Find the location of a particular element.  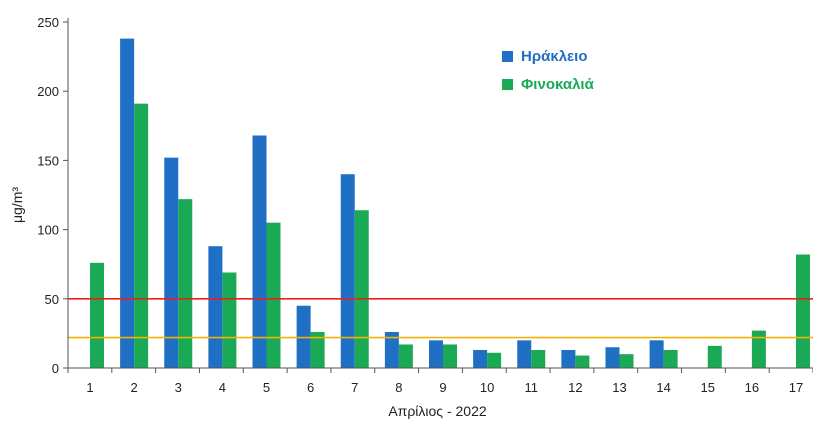

x-tick-label-15: 15 is located at coordinates (708, 387).